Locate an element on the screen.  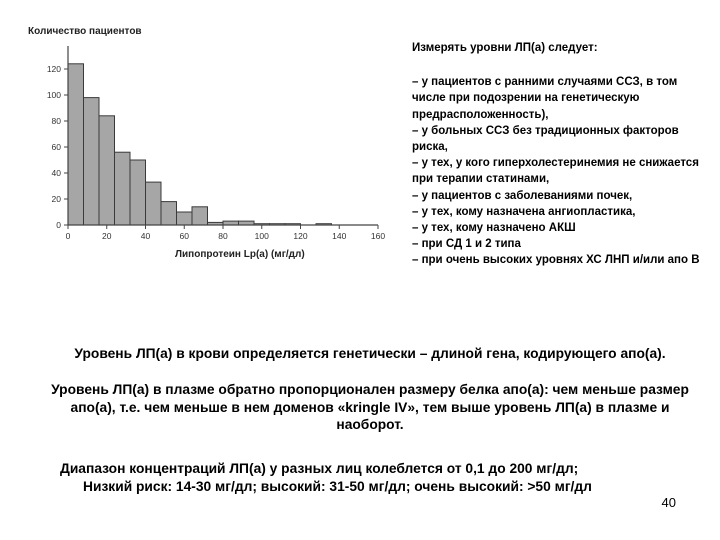
indication-item: – при СД 1 и 2 типа is located at coordinates (466, 244).